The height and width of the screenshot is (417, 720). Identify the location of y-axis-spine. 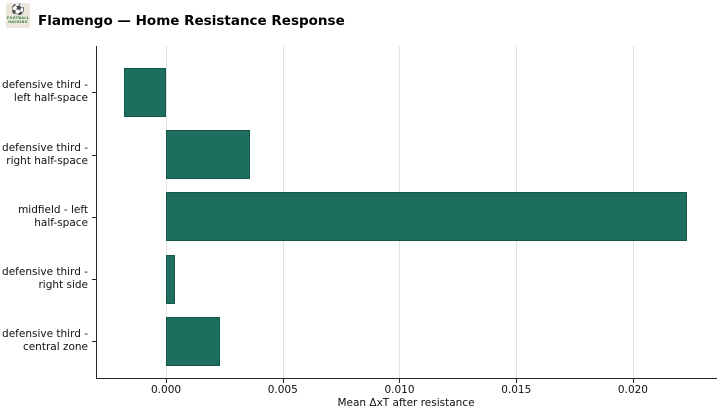
(96, 212).